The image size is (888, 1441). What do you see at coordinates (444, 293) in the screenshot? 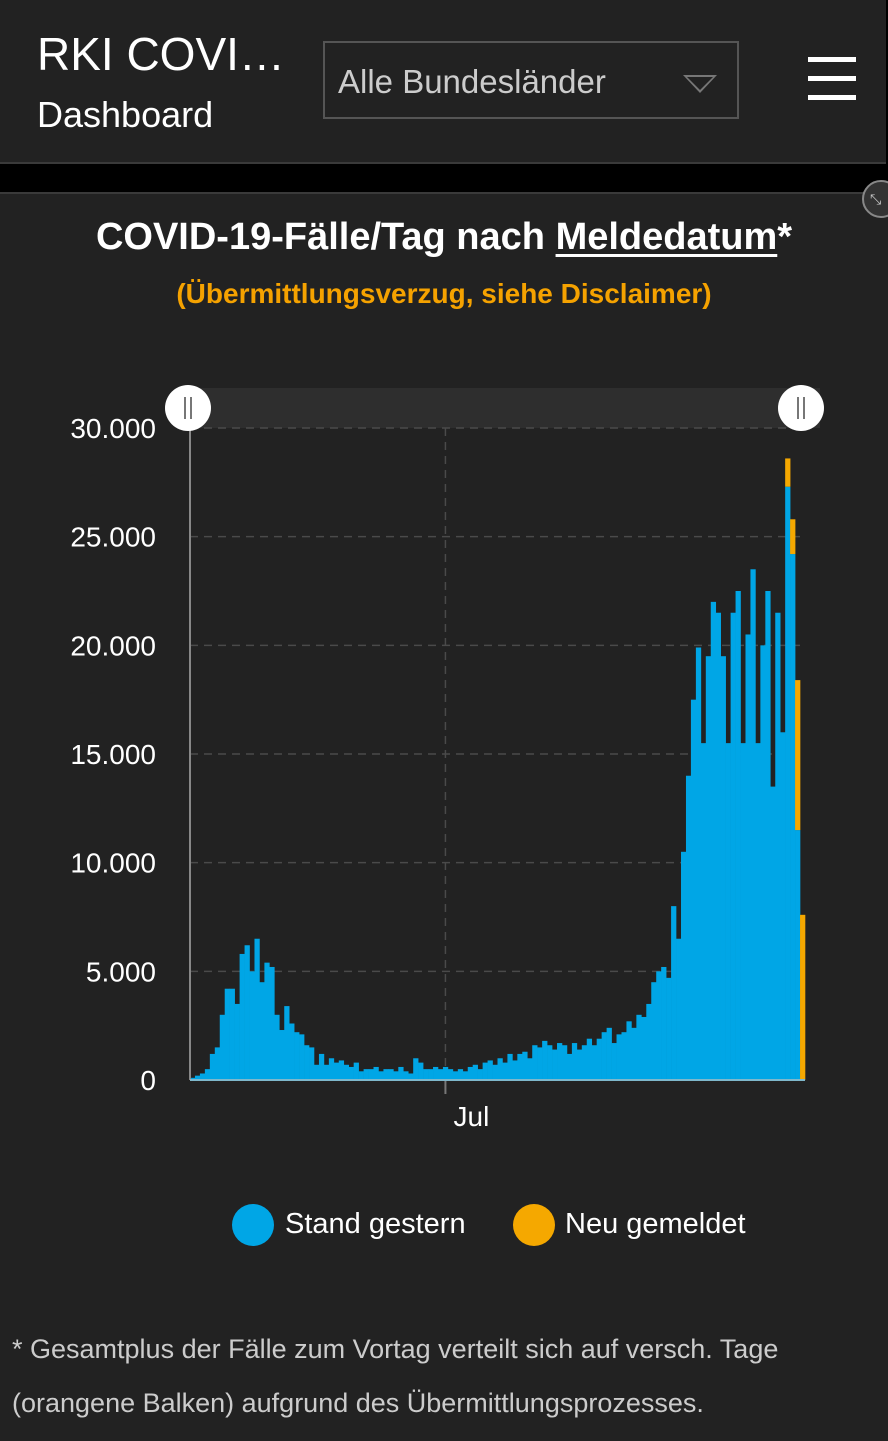
I see `chart-subtitle: (Übermittlungsverzug, siehe Disclaimer)` at bounding box center [444, 293].